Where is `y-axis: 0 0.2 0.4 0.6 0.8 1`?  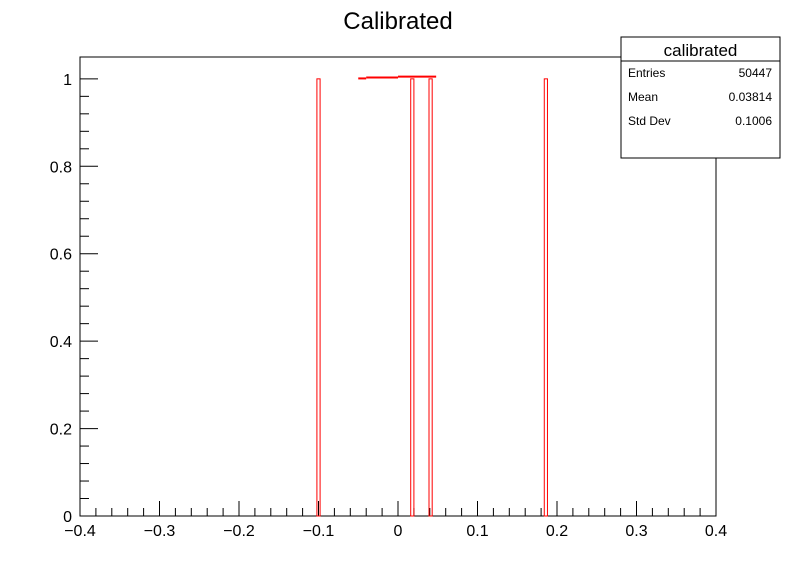 y-axis: 0 0.2 0.4 0.6 0.8 1 is located at coordinates (74, 299).